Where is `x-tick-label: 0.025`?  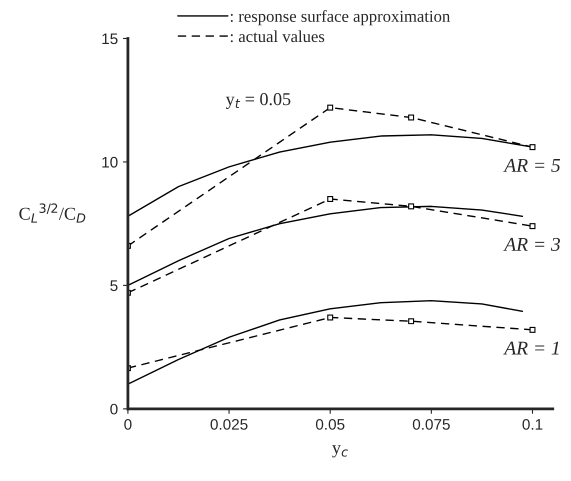 x-tick-label: 0.025 is located at coordinates (229, 424).